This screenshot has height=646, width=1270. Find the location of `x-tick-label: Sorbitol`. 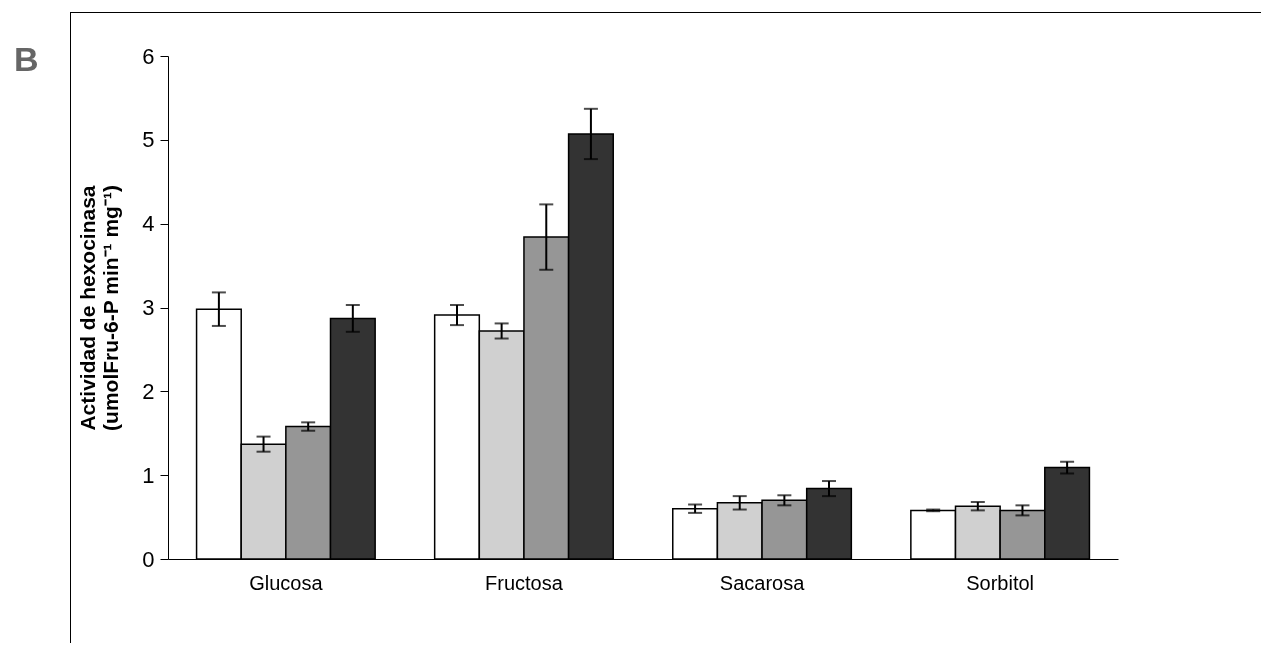

x-tick-label: Sorbitol is located at coordinates (1000, 582).